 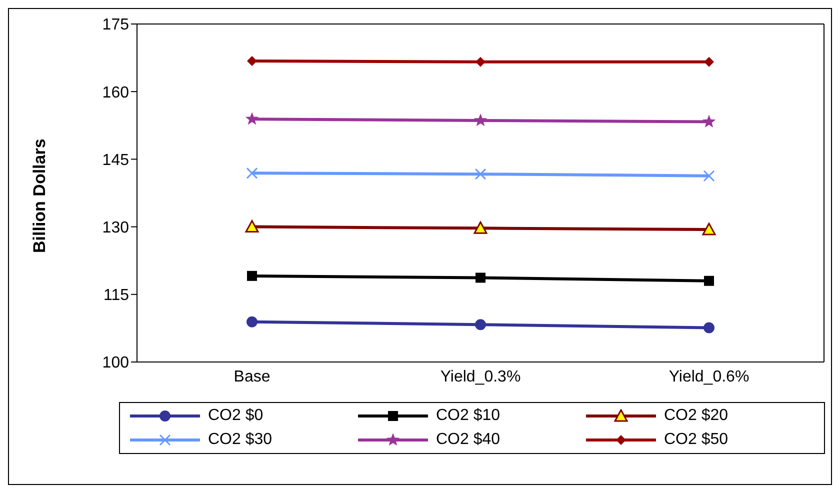 I want to click on legend-label: CO2 $30, so click(x=240, y=440).